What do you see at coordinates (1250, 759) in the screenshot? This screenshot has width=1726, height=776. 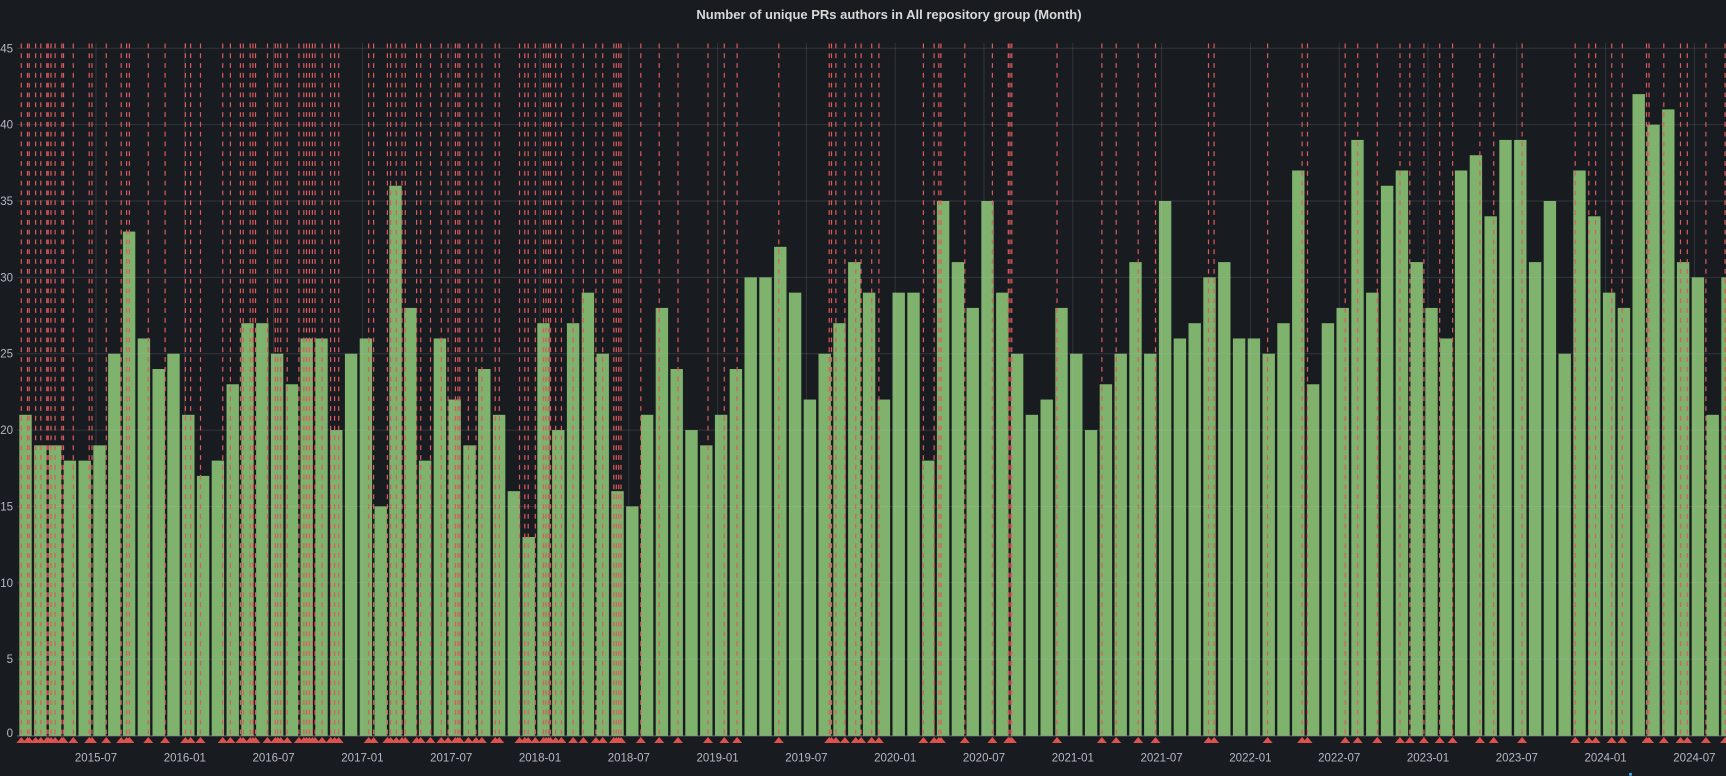 I see `svg-text: 2022-01` at bounding box center [1250, 759].